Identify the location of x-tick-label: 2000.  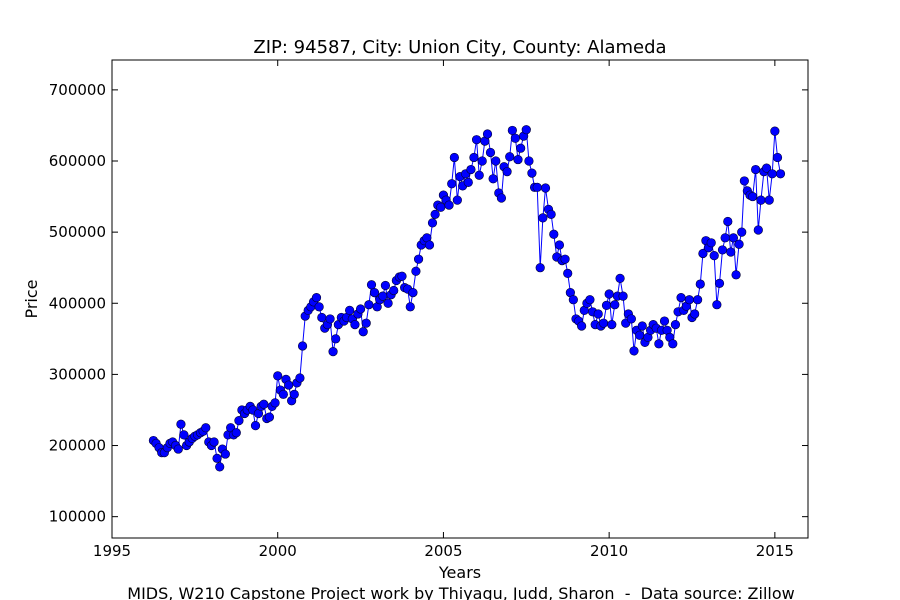
(278, 551).